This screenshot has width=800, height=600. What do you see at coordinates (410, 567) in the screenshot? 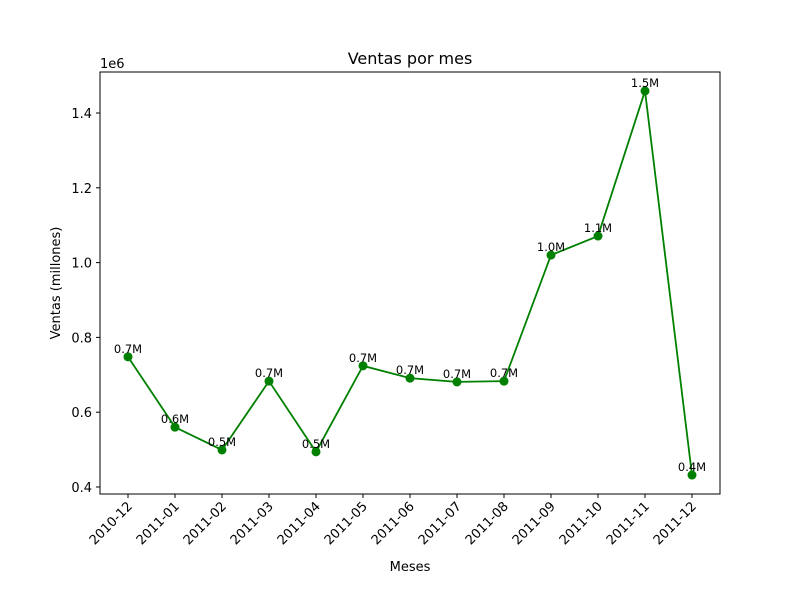
I see `x-axis-label: Meses` at bounding box center [410, 567].